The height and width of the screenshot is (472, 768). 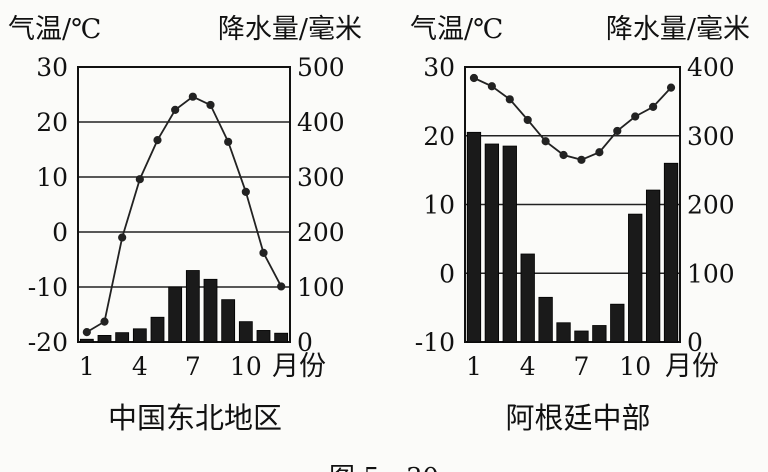 I want to click on figure-caption: 图 5－30, so click(x=384, y=467).